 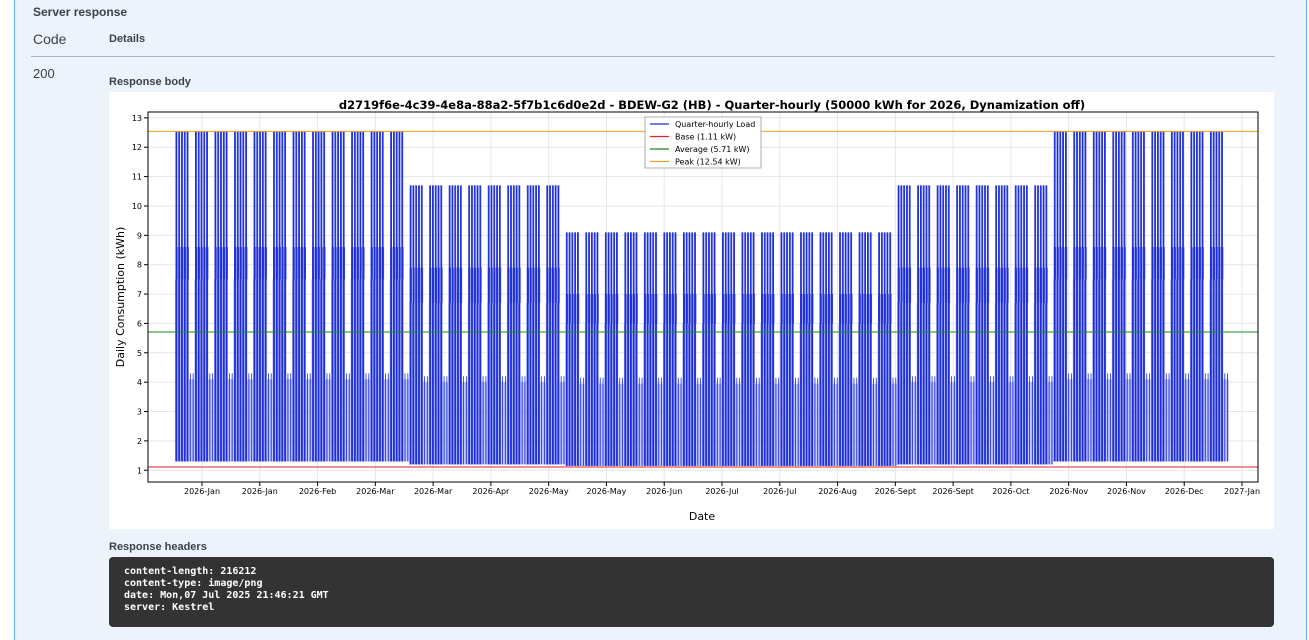 What do you see at coordinates (158, 547) in the screenshot?
I see `response-headers-label: Response headers` at bounding box center [158, 547].